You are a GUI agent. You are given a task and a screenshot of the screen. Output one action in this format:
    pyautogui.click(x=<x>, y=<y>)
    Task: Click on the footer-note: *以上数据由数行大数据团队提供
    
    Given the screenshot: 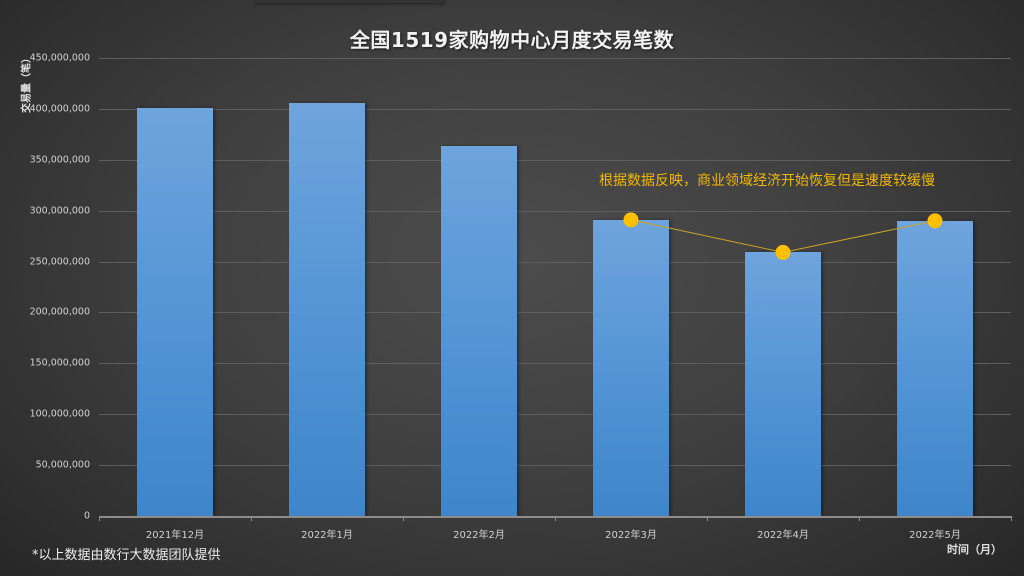 What is the action you would take?
    pyautogui.click(x=126, y=555)
    